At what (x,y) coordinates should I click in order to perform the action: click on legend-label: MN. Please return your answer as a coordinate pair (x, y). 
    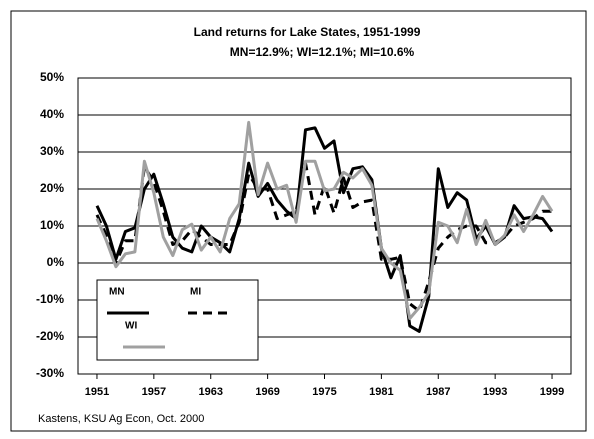
    Looking at the image, I should click on (117, 292).